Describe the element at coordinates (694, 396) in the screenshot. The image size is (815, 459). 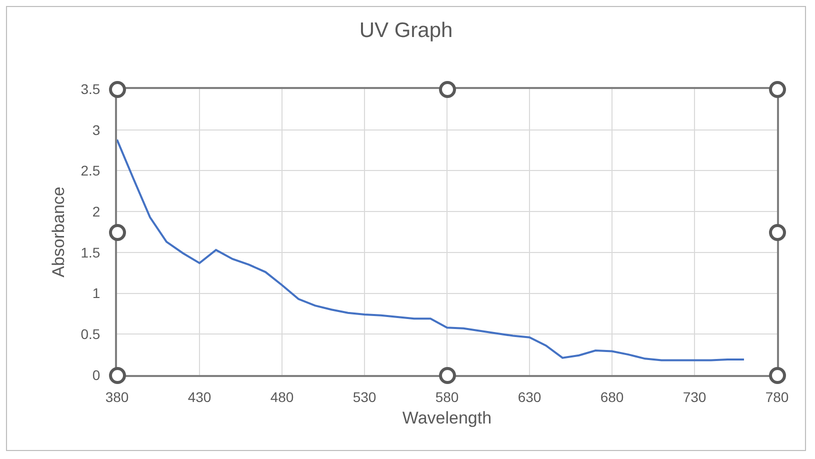
I see `x-tick-label: 730` at that location.